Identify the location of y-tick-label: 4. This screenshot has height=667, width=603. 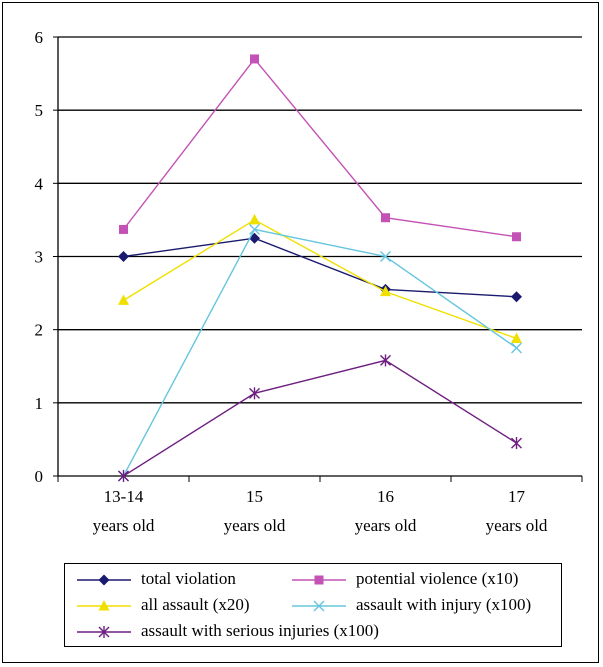
(39, 183).